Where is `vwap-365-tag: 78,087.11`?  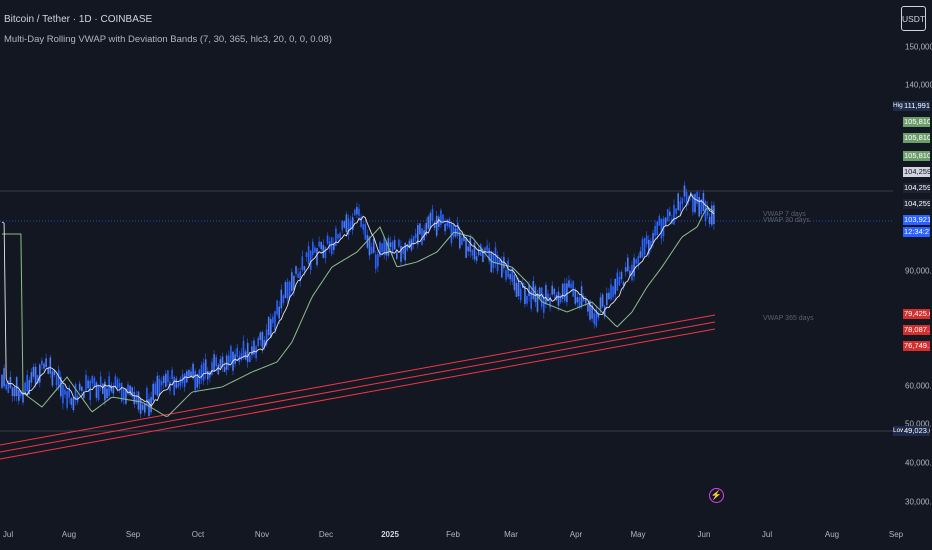
vwap-365-tag: 78,087.11 is located at coordinates (916, 330).